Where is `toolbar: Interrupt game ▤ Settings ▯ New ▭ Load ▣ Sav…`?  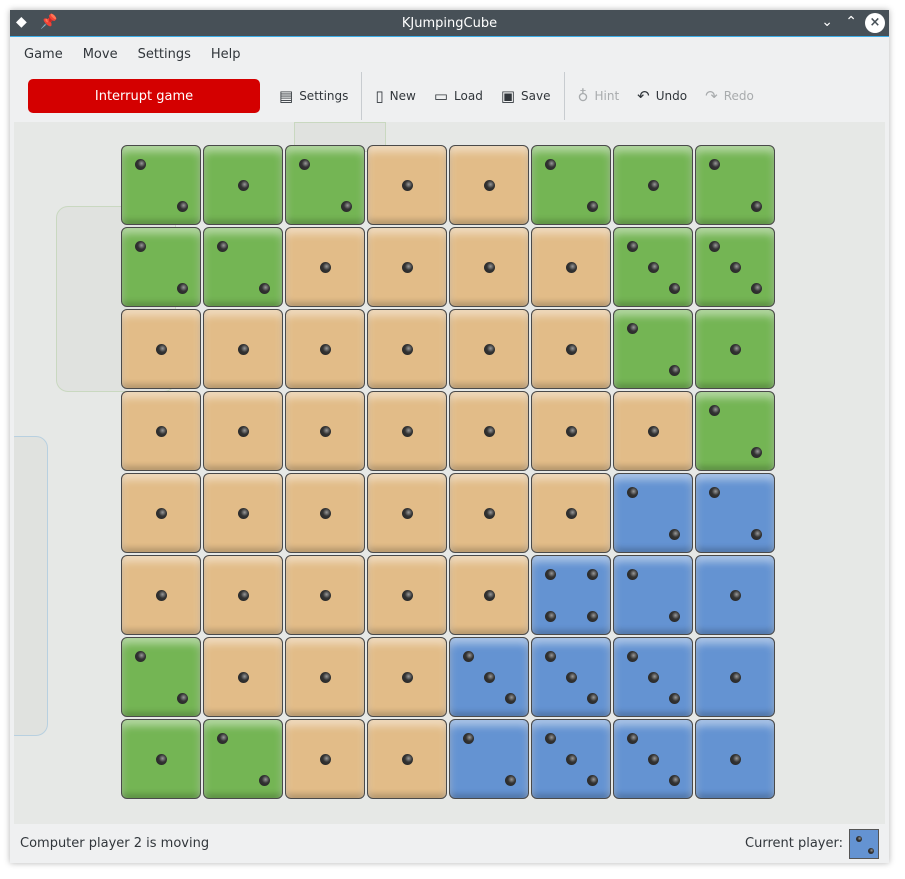 toolbar: Interrupt game ▤ Settings ▯ New ▭ Load ▣ Sav… is located at coordinates (449, 96).